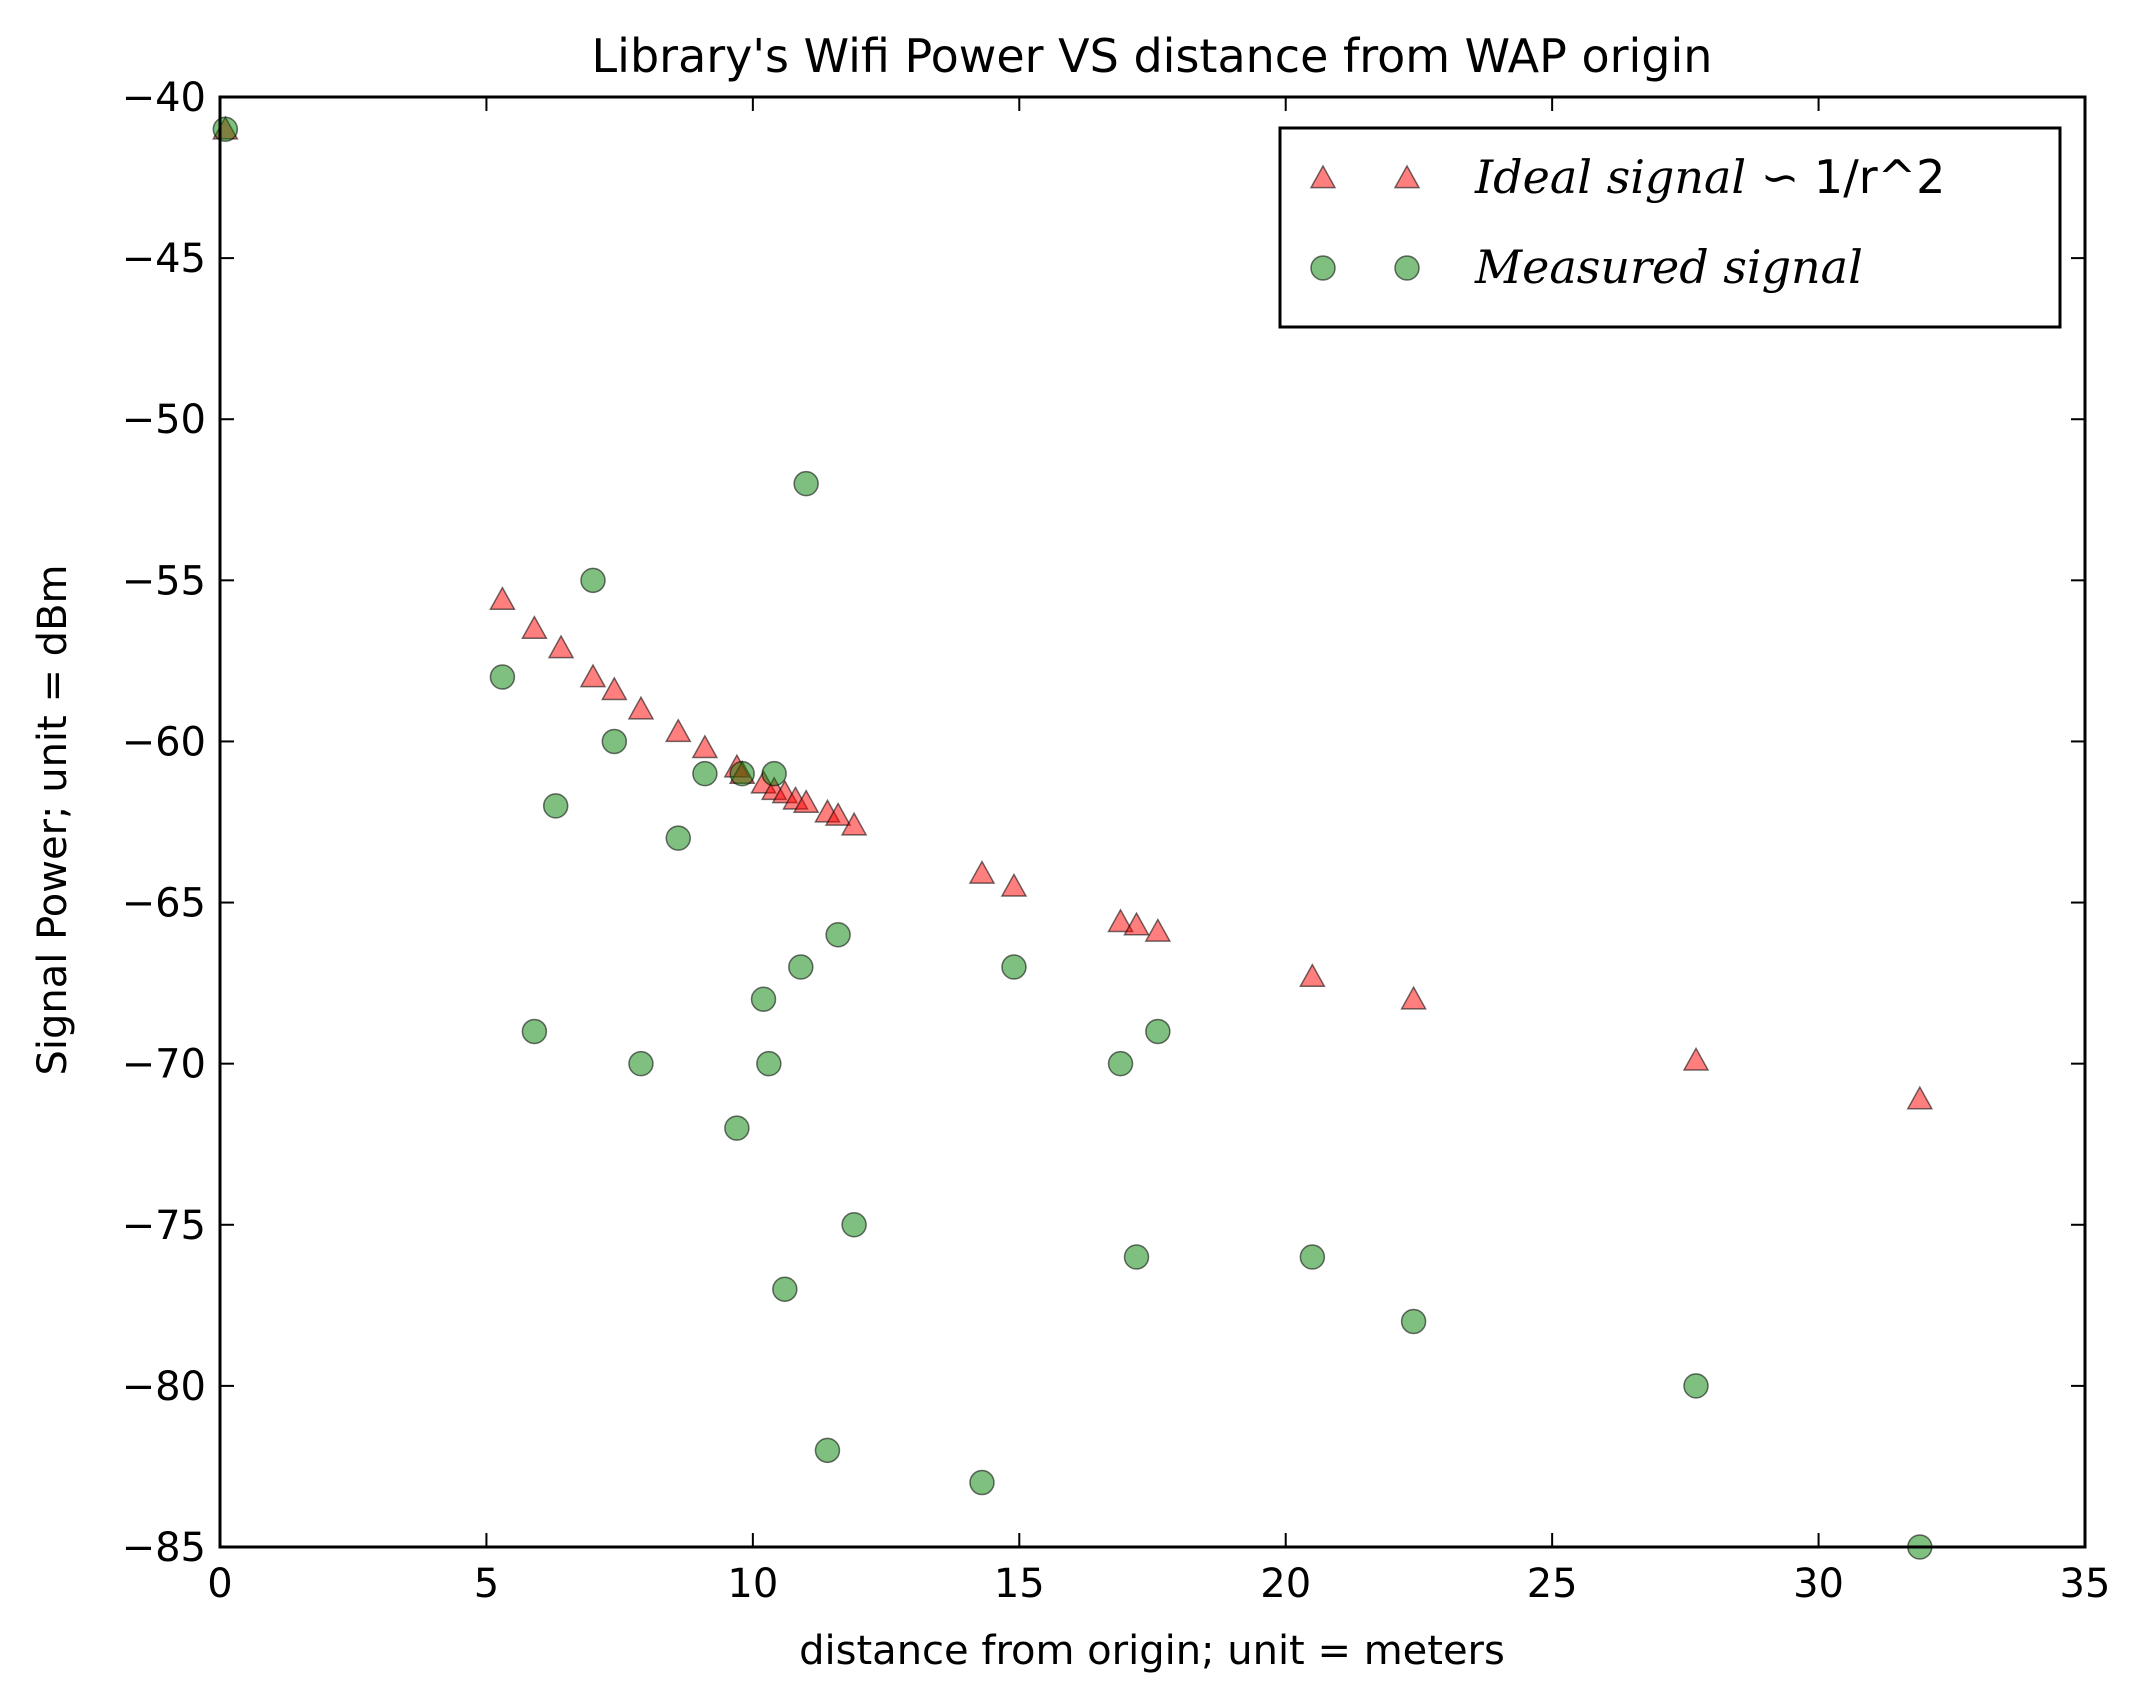 This screenshot has height=1700, width=2142. I want to click on y-axis-label: Signal Power; unit = dBm, so click(53, 820).